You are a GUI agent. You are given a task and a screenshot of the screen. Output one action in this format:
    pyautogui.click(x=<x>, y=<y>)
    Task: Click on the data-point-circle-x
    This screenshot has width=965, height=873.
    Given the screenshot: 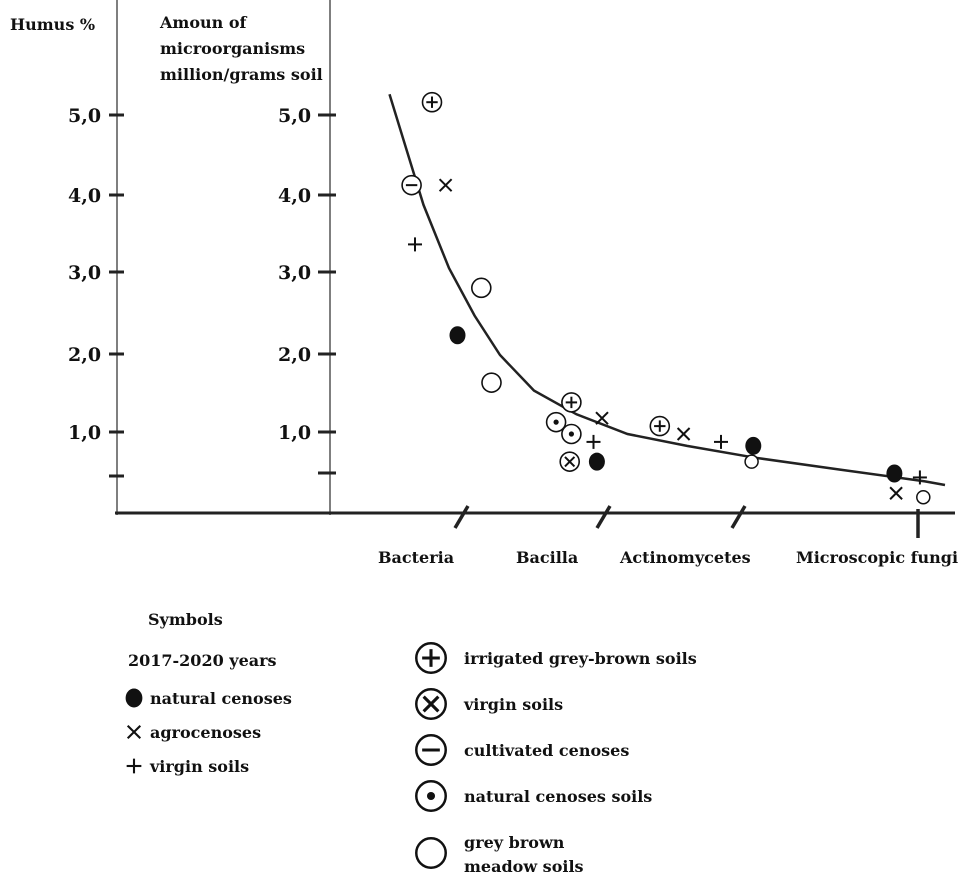 What is the action you would take?
    pyautogui.click(x=570, y=461)
    